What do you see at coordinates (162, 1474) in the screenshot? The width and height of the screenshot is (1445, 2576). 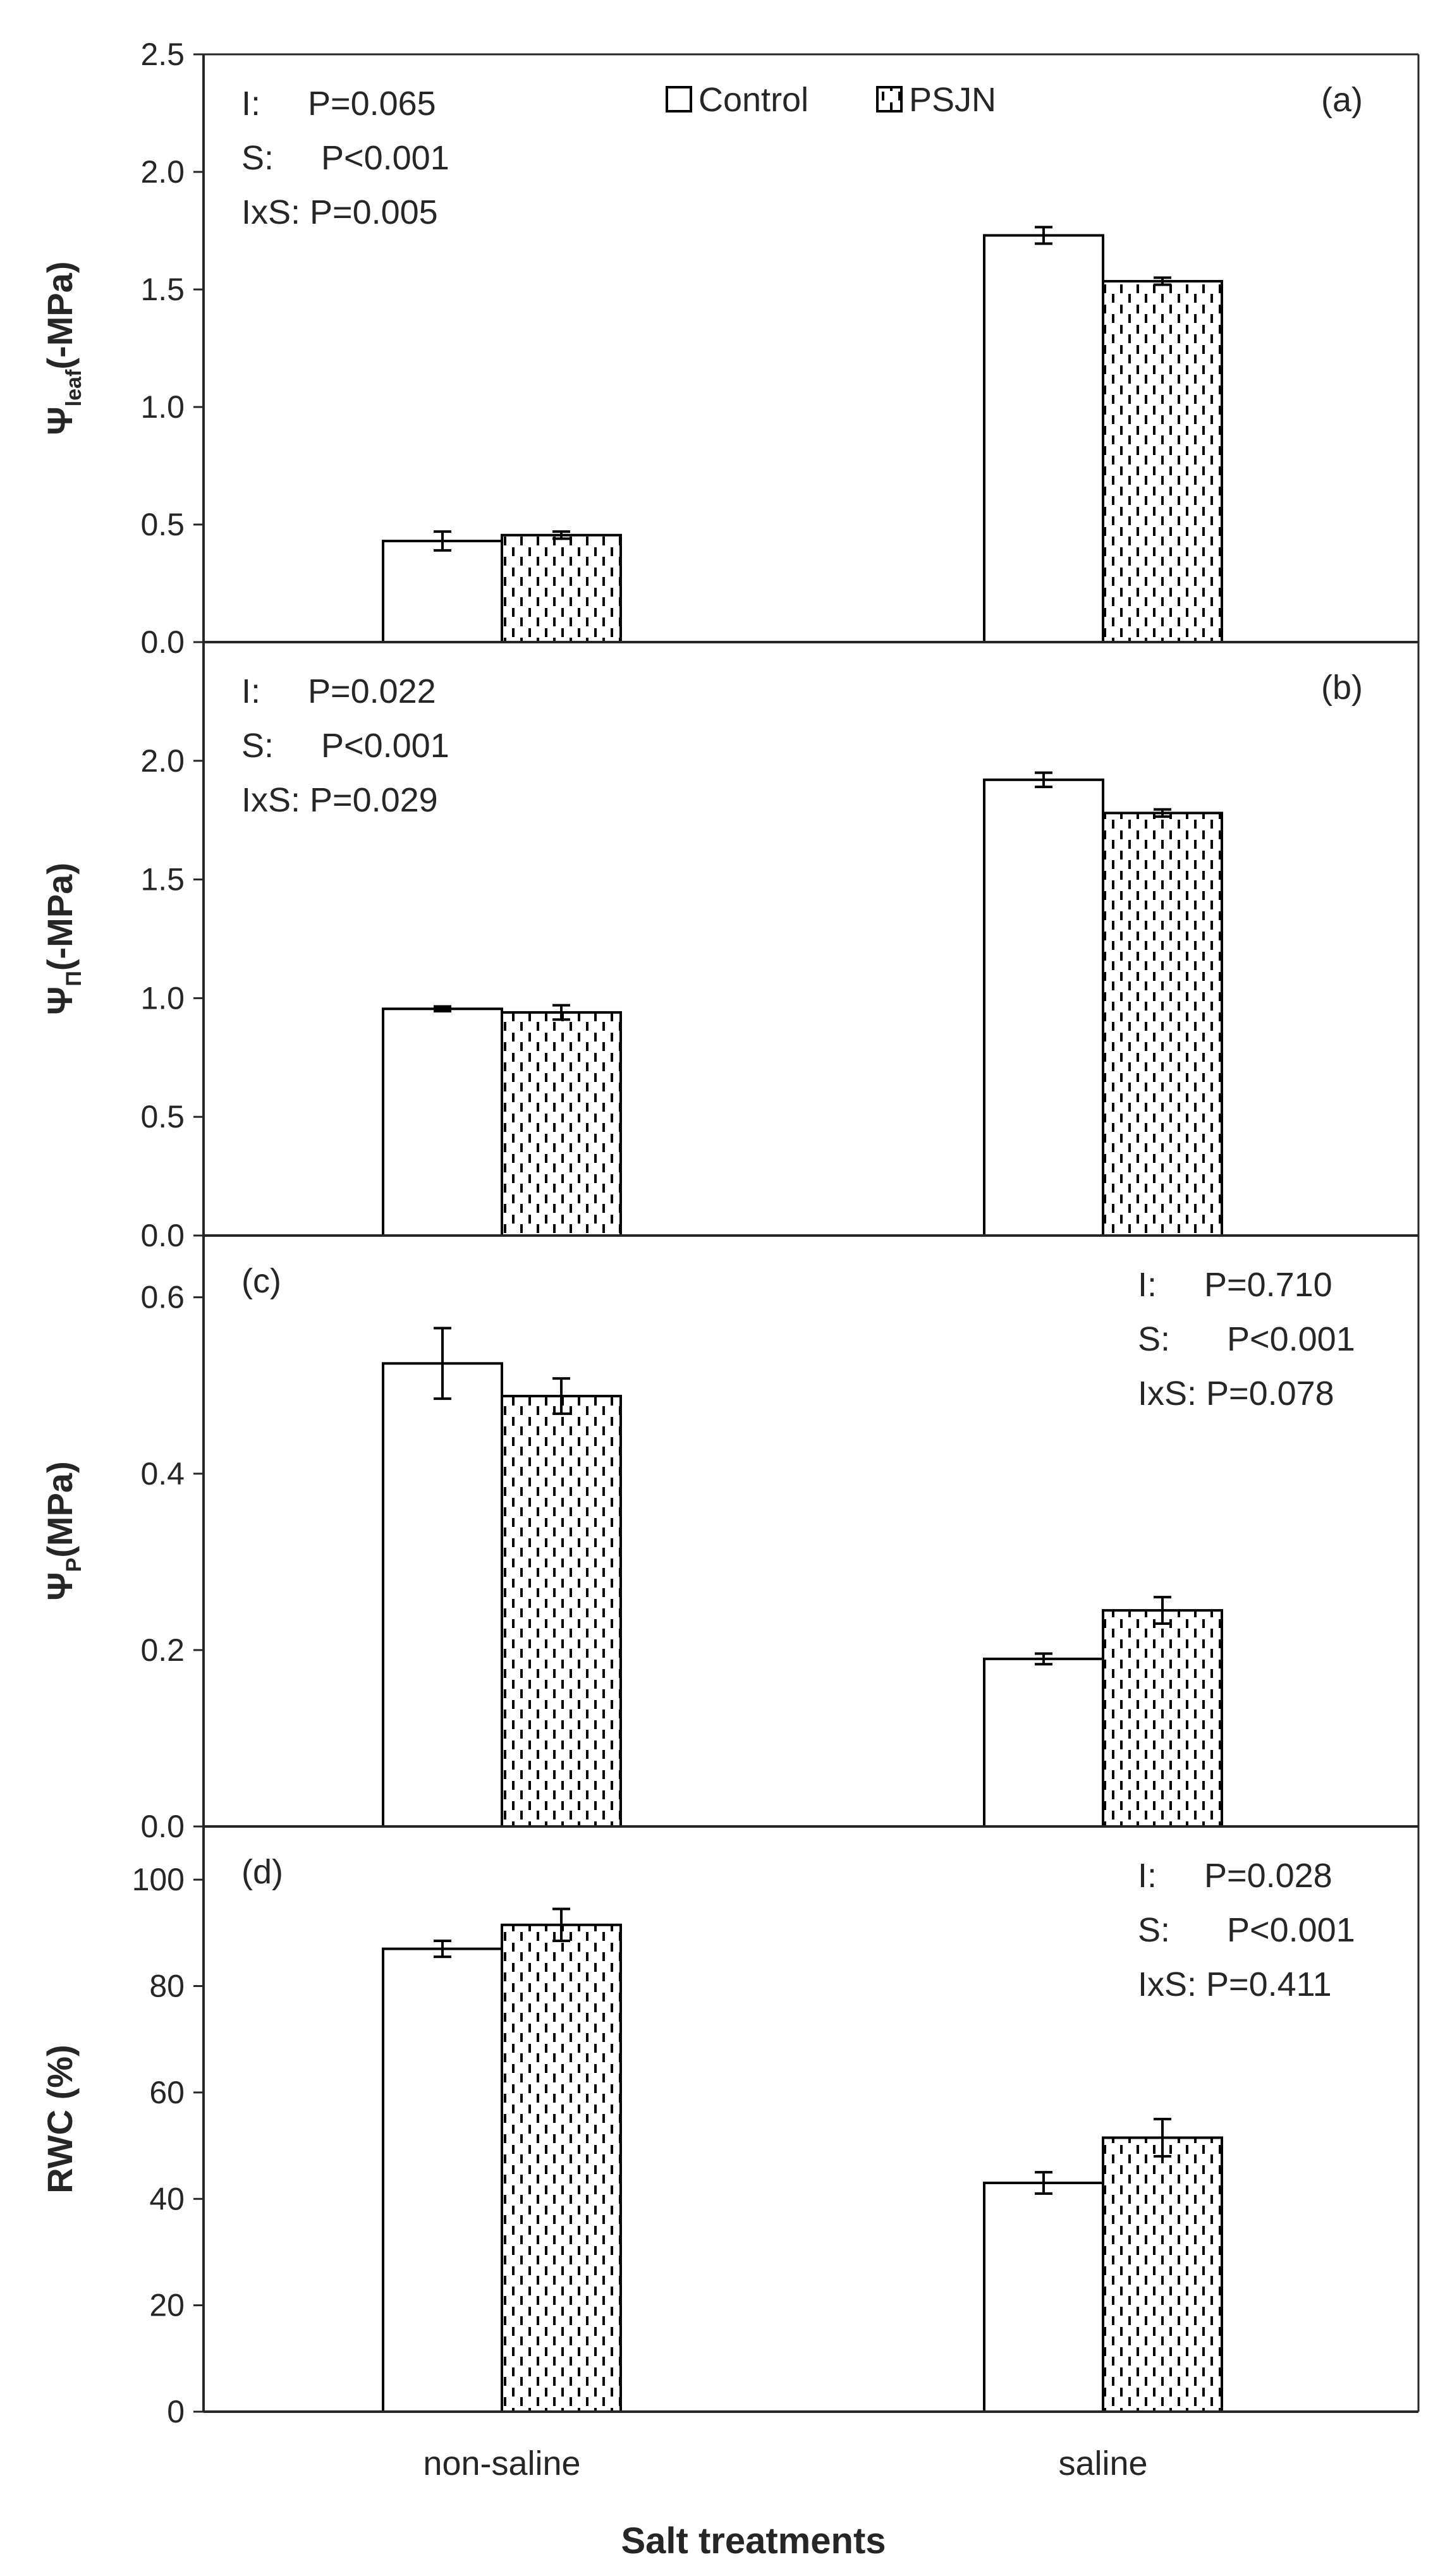 I see `y-tick-label: 0.4` at bounding box center [162, 1474].